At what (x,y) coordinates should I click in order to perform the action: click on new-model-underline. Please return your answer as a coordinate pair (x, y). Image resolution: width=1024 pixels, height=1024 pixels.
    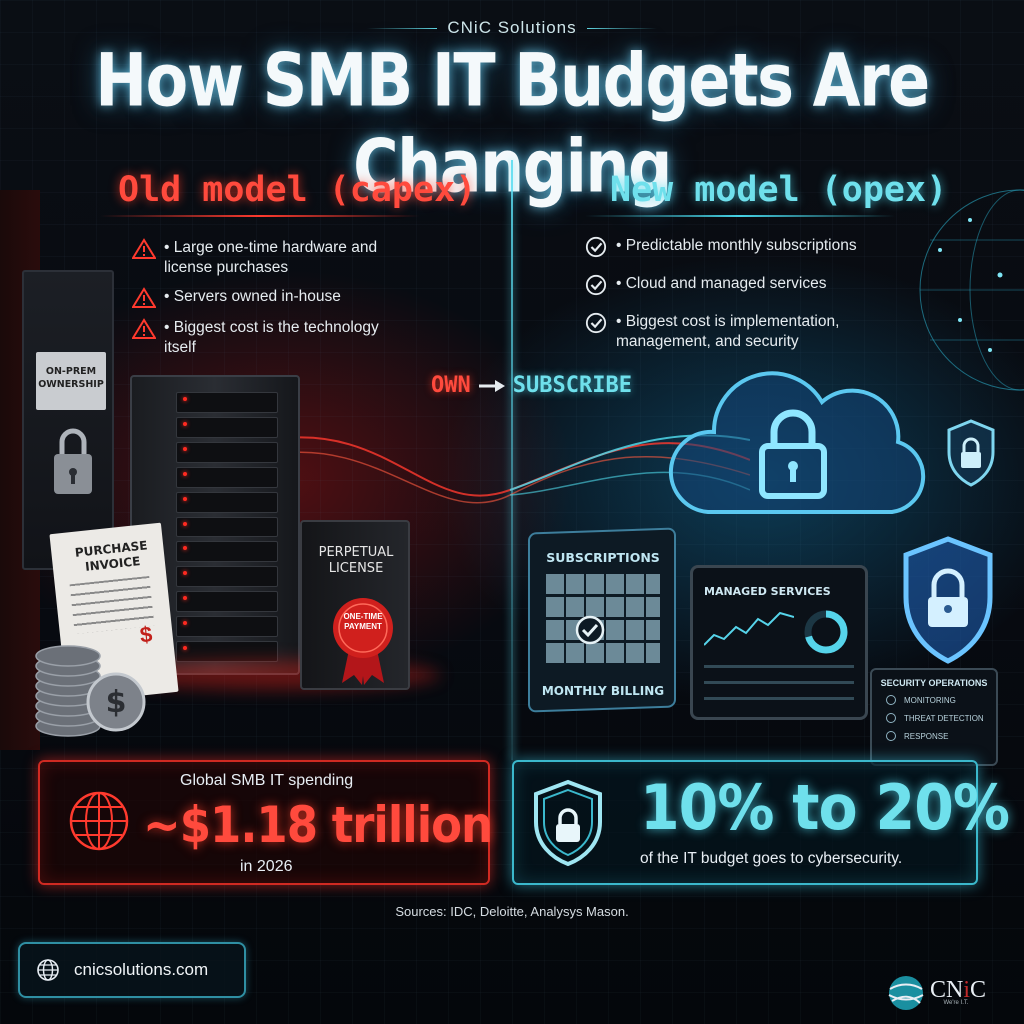
    Looking at the image, I should click on (740, 216).